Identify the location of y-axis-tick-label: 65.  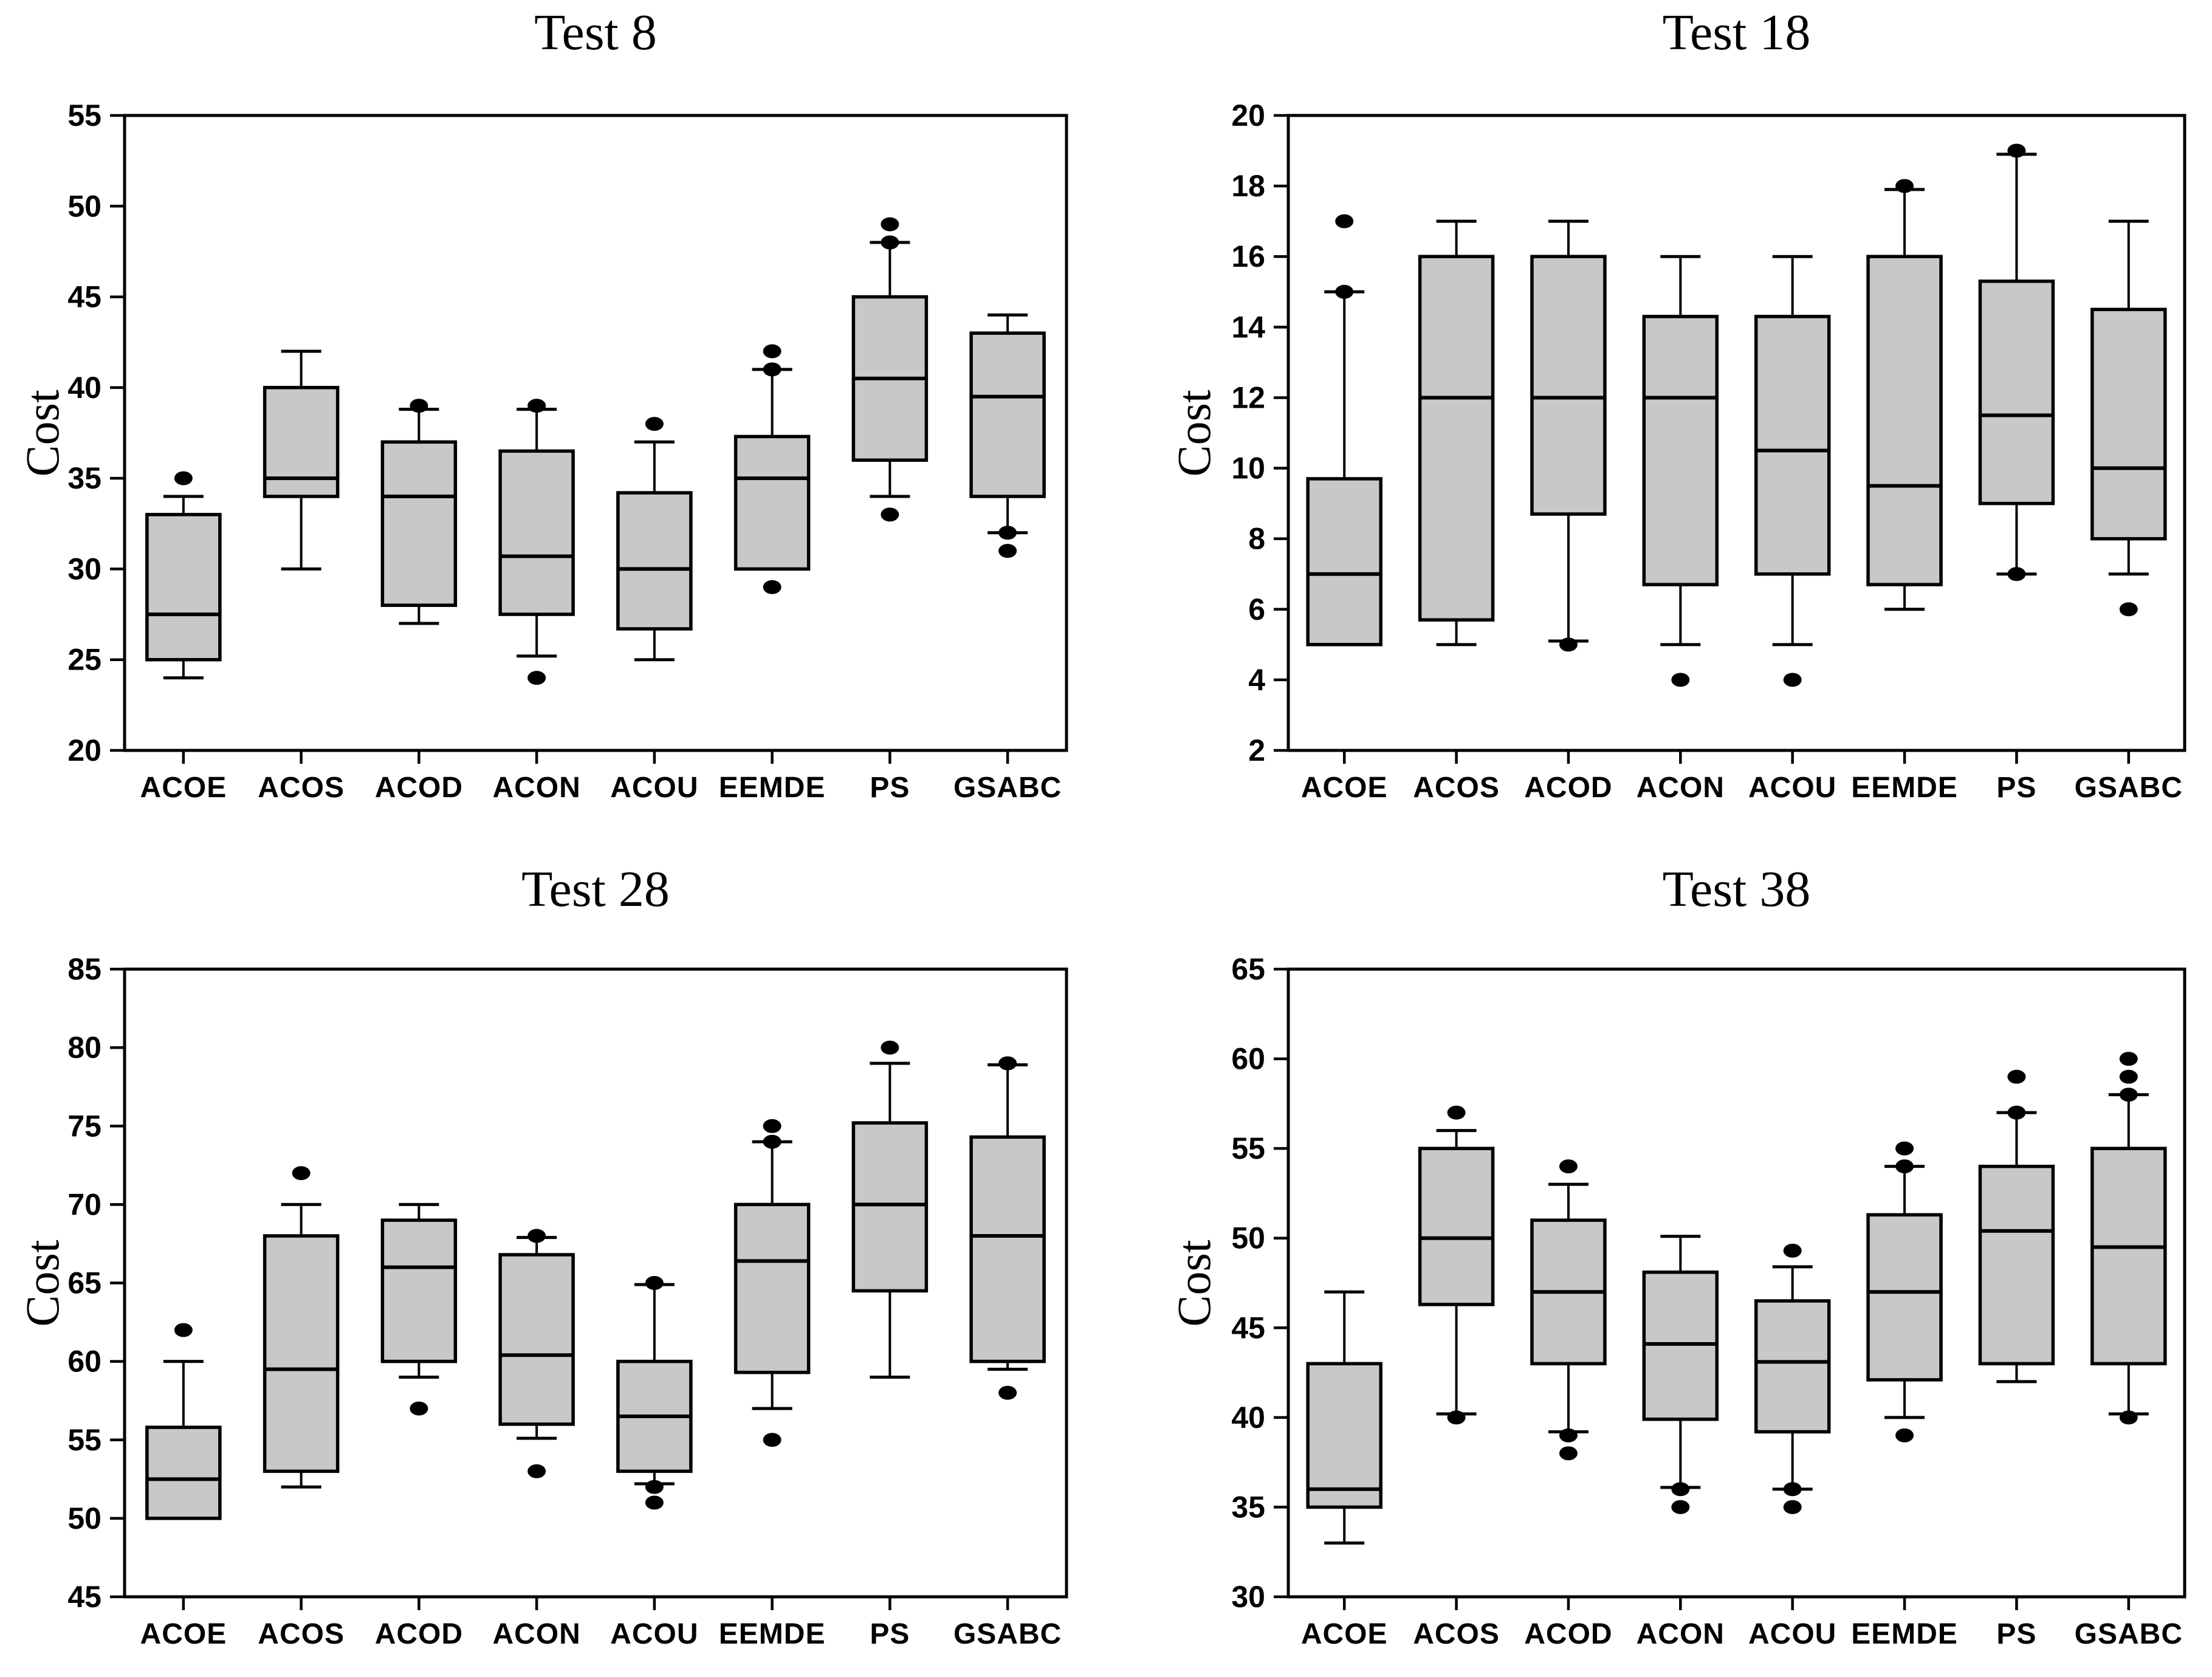
(1248, 969).